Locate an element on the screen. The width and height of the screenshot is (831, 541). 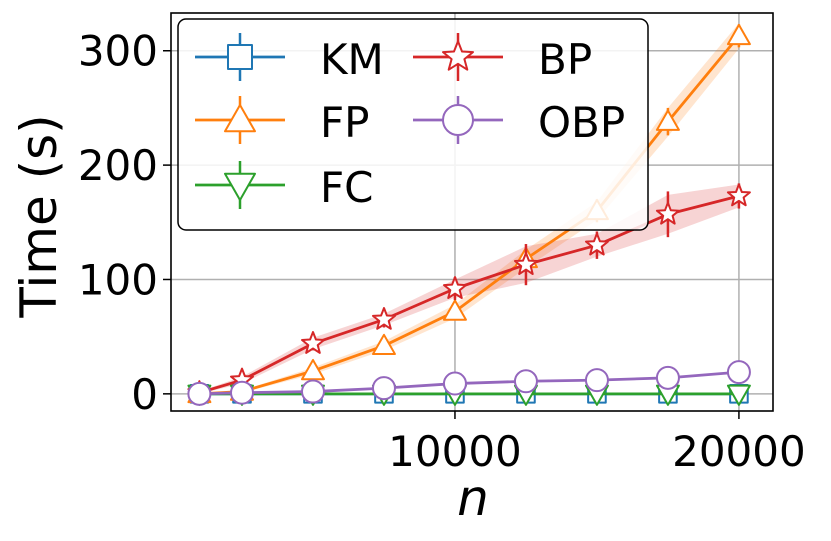
legend-marker-fp is located at coordinates (240, 118).